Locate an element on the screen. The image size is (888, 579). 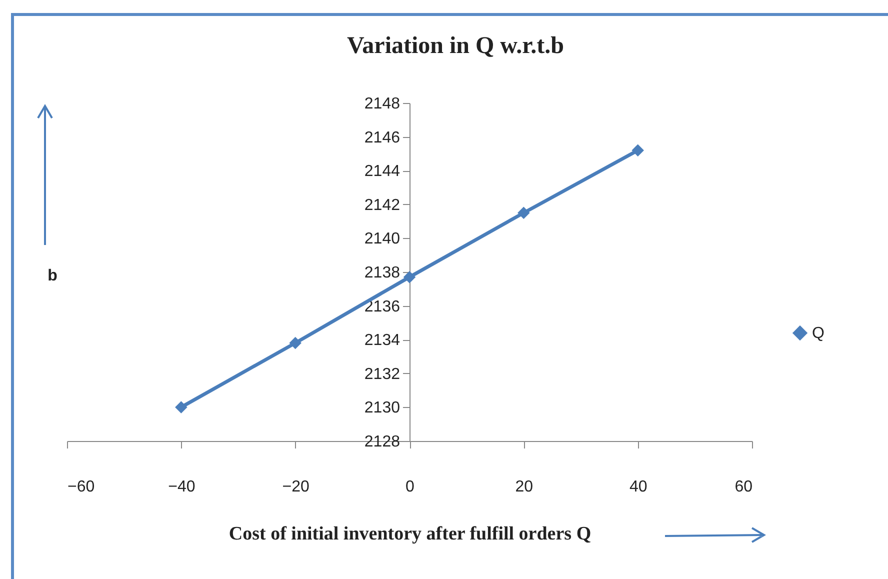
y-tick-label: 2144 is located at coordinates (382, 171).